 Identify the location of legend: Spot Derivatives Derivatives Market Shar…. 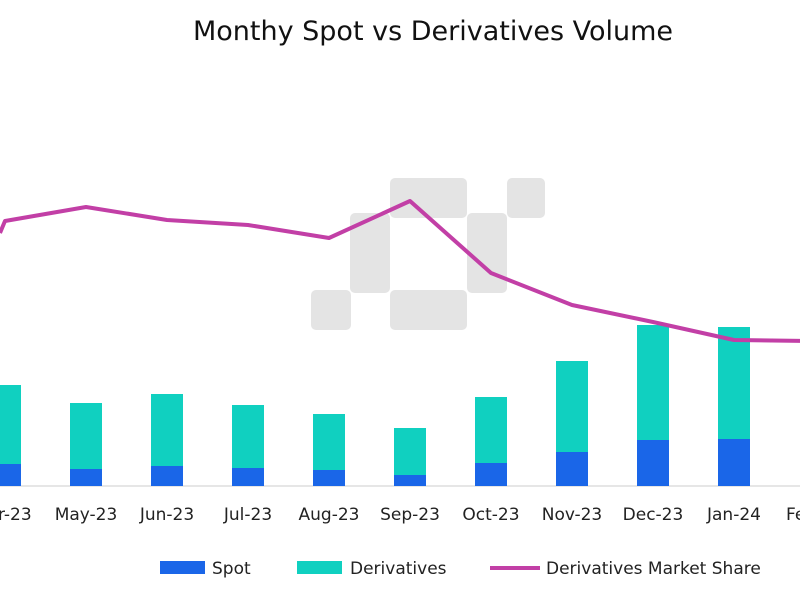
(460, 569).